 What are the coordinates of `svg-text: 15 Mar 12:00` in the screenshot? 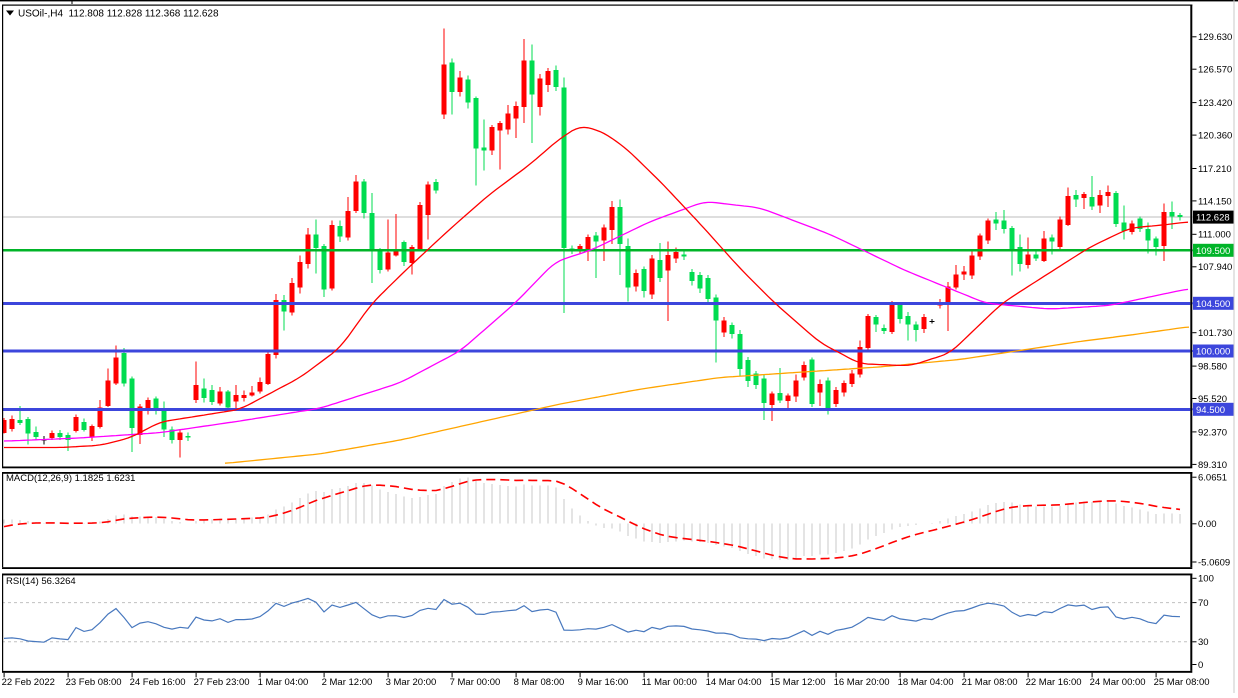 It's located at (798, 682).